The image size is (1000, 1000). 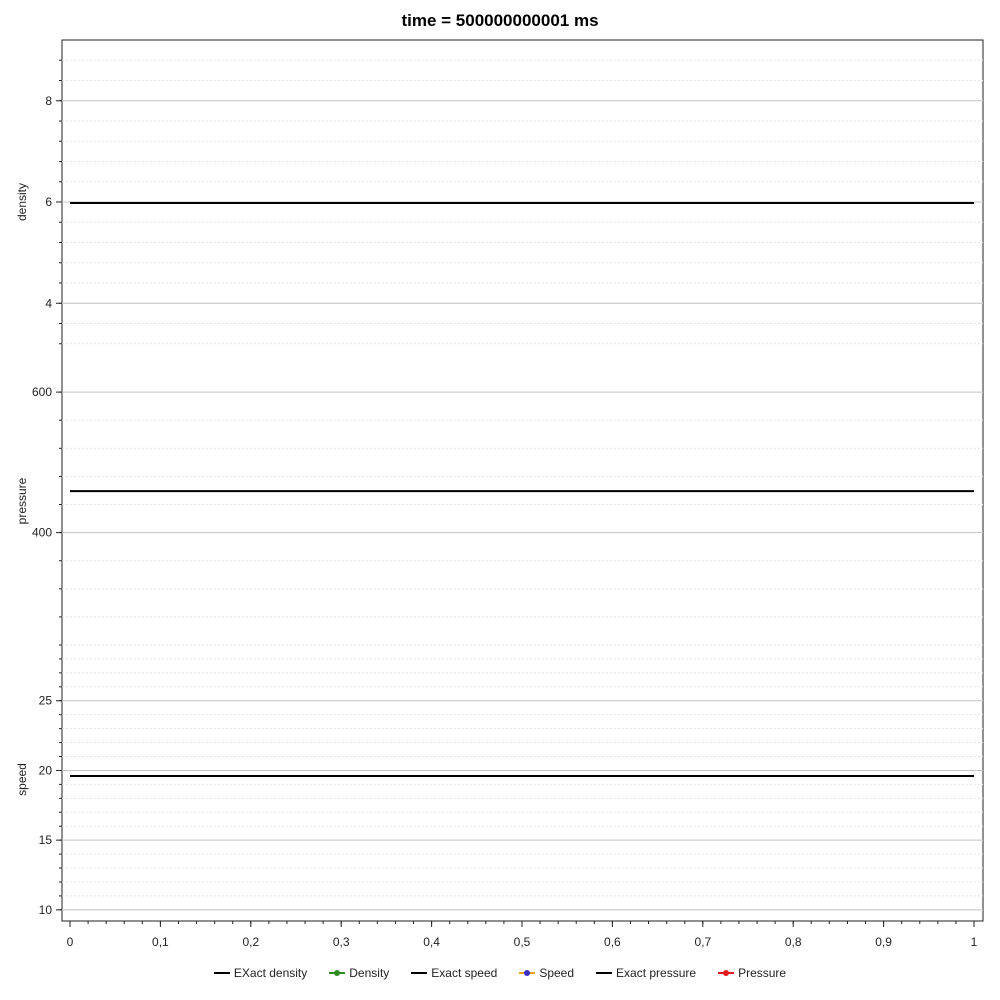 I want to click on x-tick-label: 1, so click(x=974, y=942).